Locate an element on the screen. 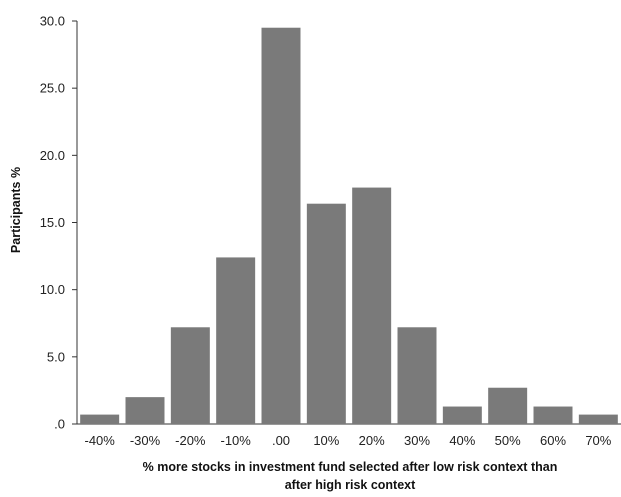  y-tick-label: 10.0 is located at coordinates (52, 289).